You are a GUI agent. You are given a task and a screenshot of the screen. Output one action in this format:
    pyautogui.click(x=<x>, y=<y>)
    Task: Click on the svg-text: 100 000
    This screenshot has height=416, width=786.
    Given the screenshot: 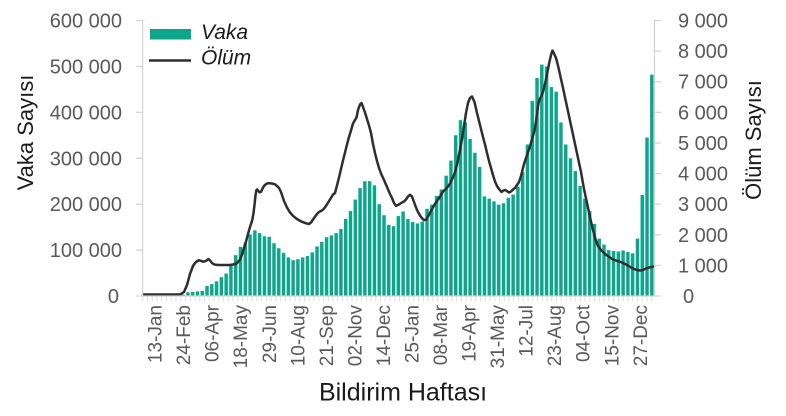 What is the action you would take?
    pyautogui.click(x=86, y=251)
    